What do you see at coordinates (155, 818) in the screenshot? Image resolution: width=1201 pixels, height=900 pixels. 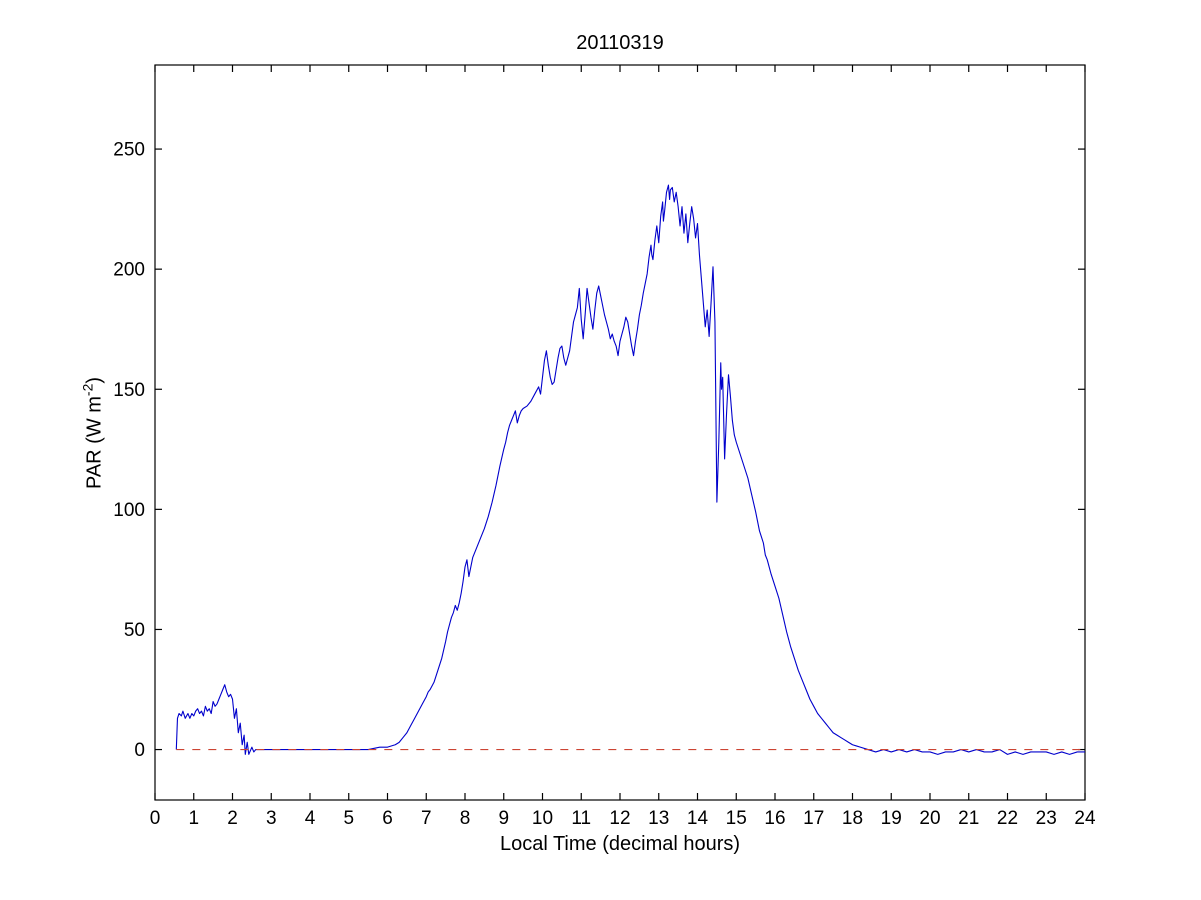 I see `x-tick-label: 0` at bounding box center [155, 818].